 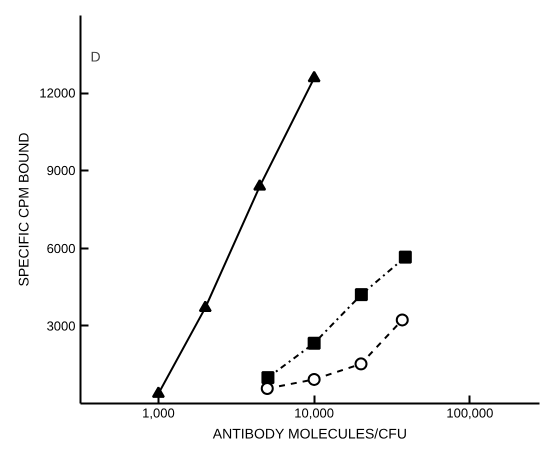 I want to click on annotation: D, so click(x=95, y=56).